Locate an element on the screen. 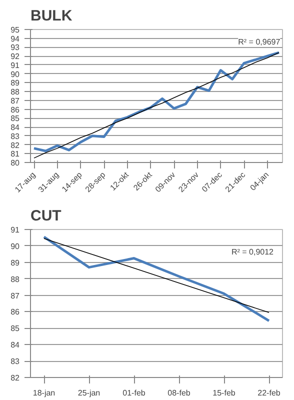 The width and height of the screenshot is (294, 400). chart-title: BULK is located at coordinates (51, 16).